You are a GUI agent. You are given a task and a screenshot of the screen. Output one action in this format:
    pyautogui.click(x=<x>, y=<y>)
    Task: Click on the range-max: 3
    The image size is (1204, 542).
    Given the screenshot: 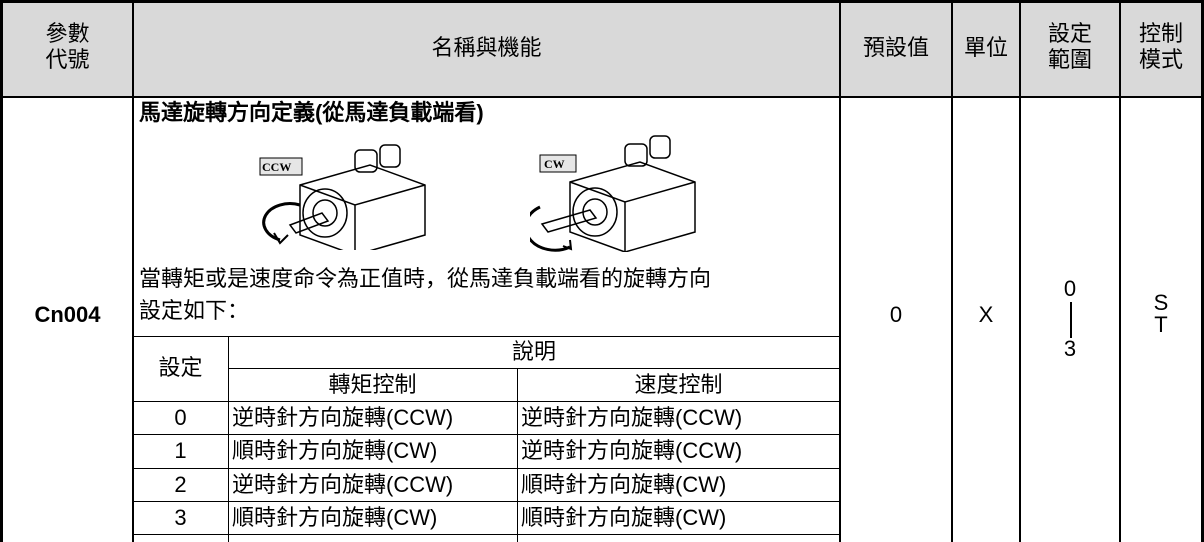 What is the action you would take?
    pyautogui.click(x=1070, y=348)
    